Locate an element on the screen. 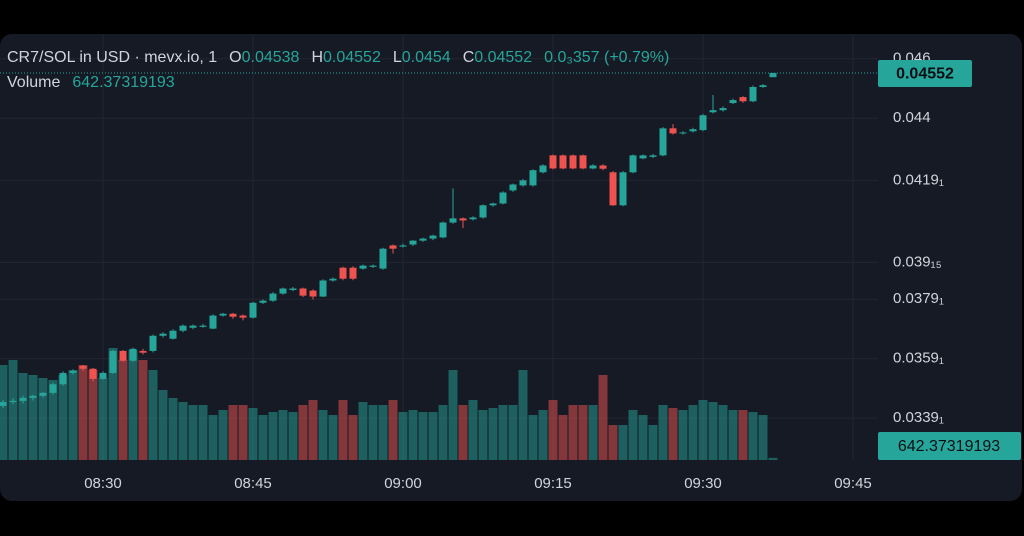 This screenshot has width=1024, height=536. volume-row: Volume 642.37319193 is located at coordinates (344, 82).